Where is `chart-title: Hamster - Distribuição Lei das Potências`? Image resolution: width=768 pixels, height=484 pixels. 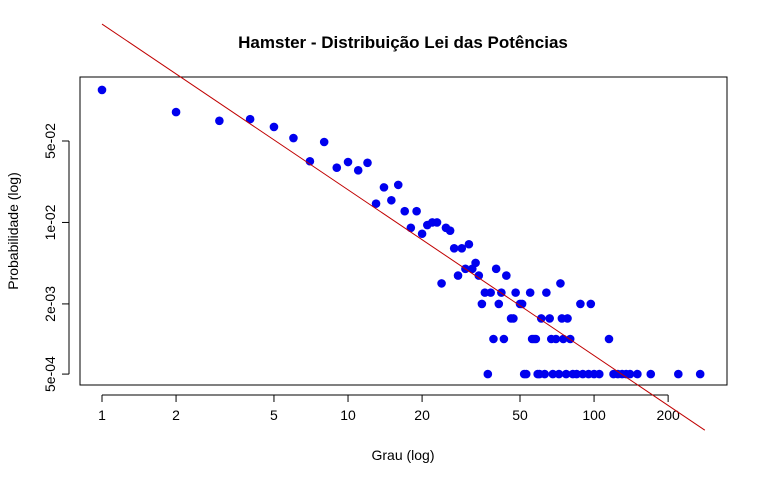 chart-title: Hamster - Distribuição Lei das Potências is located at coordinates (403, 42).